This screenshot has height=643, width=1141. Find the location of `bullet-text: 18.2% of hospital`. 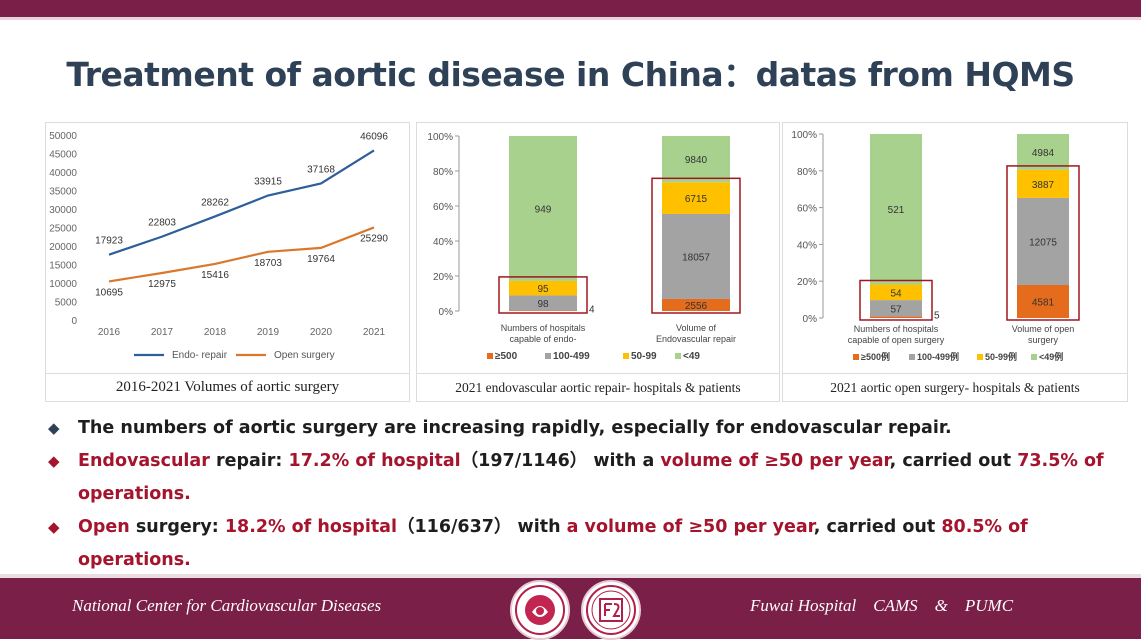

bullet-text: 18.2% of hospital is located at coordinates (310, 527).